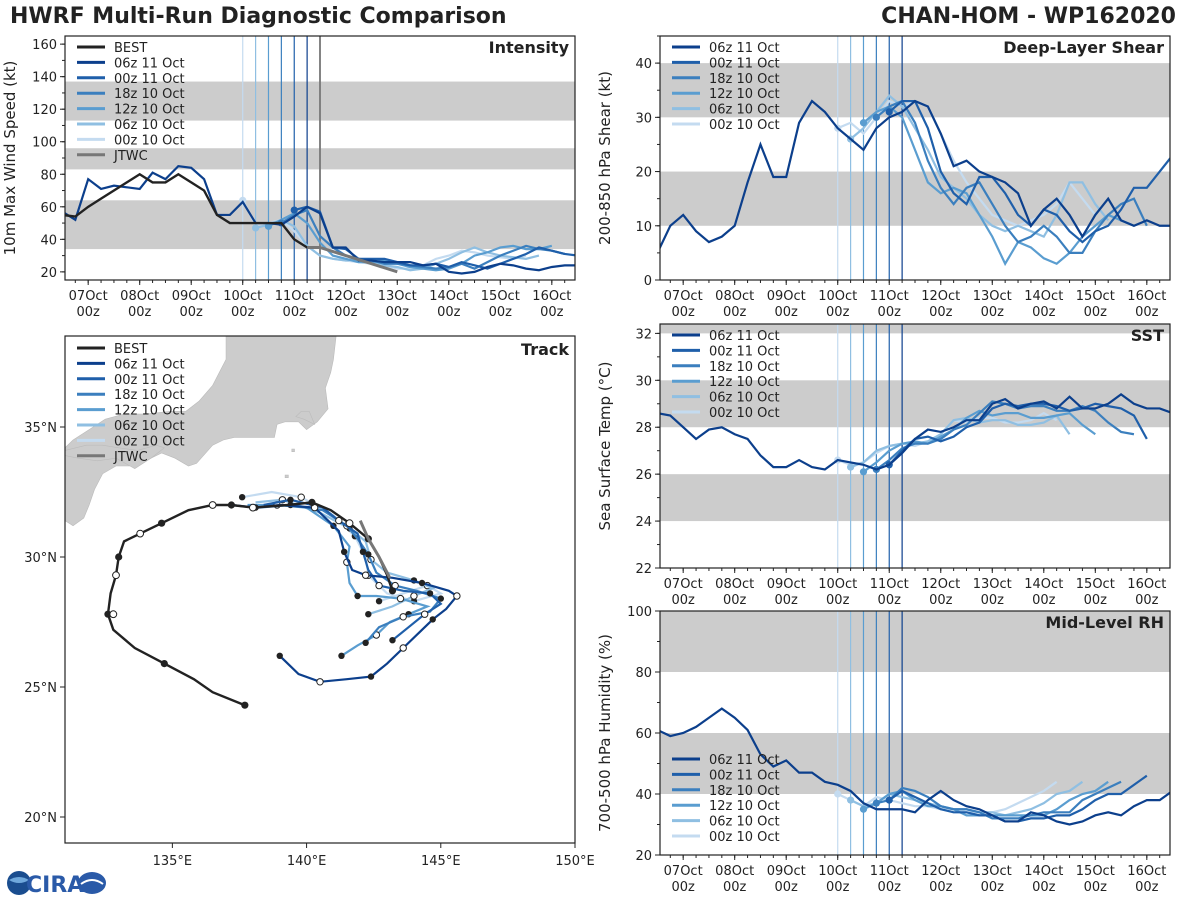 Image resolution: width=1200 pixels, height=900 pixels. I want to click on y-tick-label: 60, so click(643, 734).